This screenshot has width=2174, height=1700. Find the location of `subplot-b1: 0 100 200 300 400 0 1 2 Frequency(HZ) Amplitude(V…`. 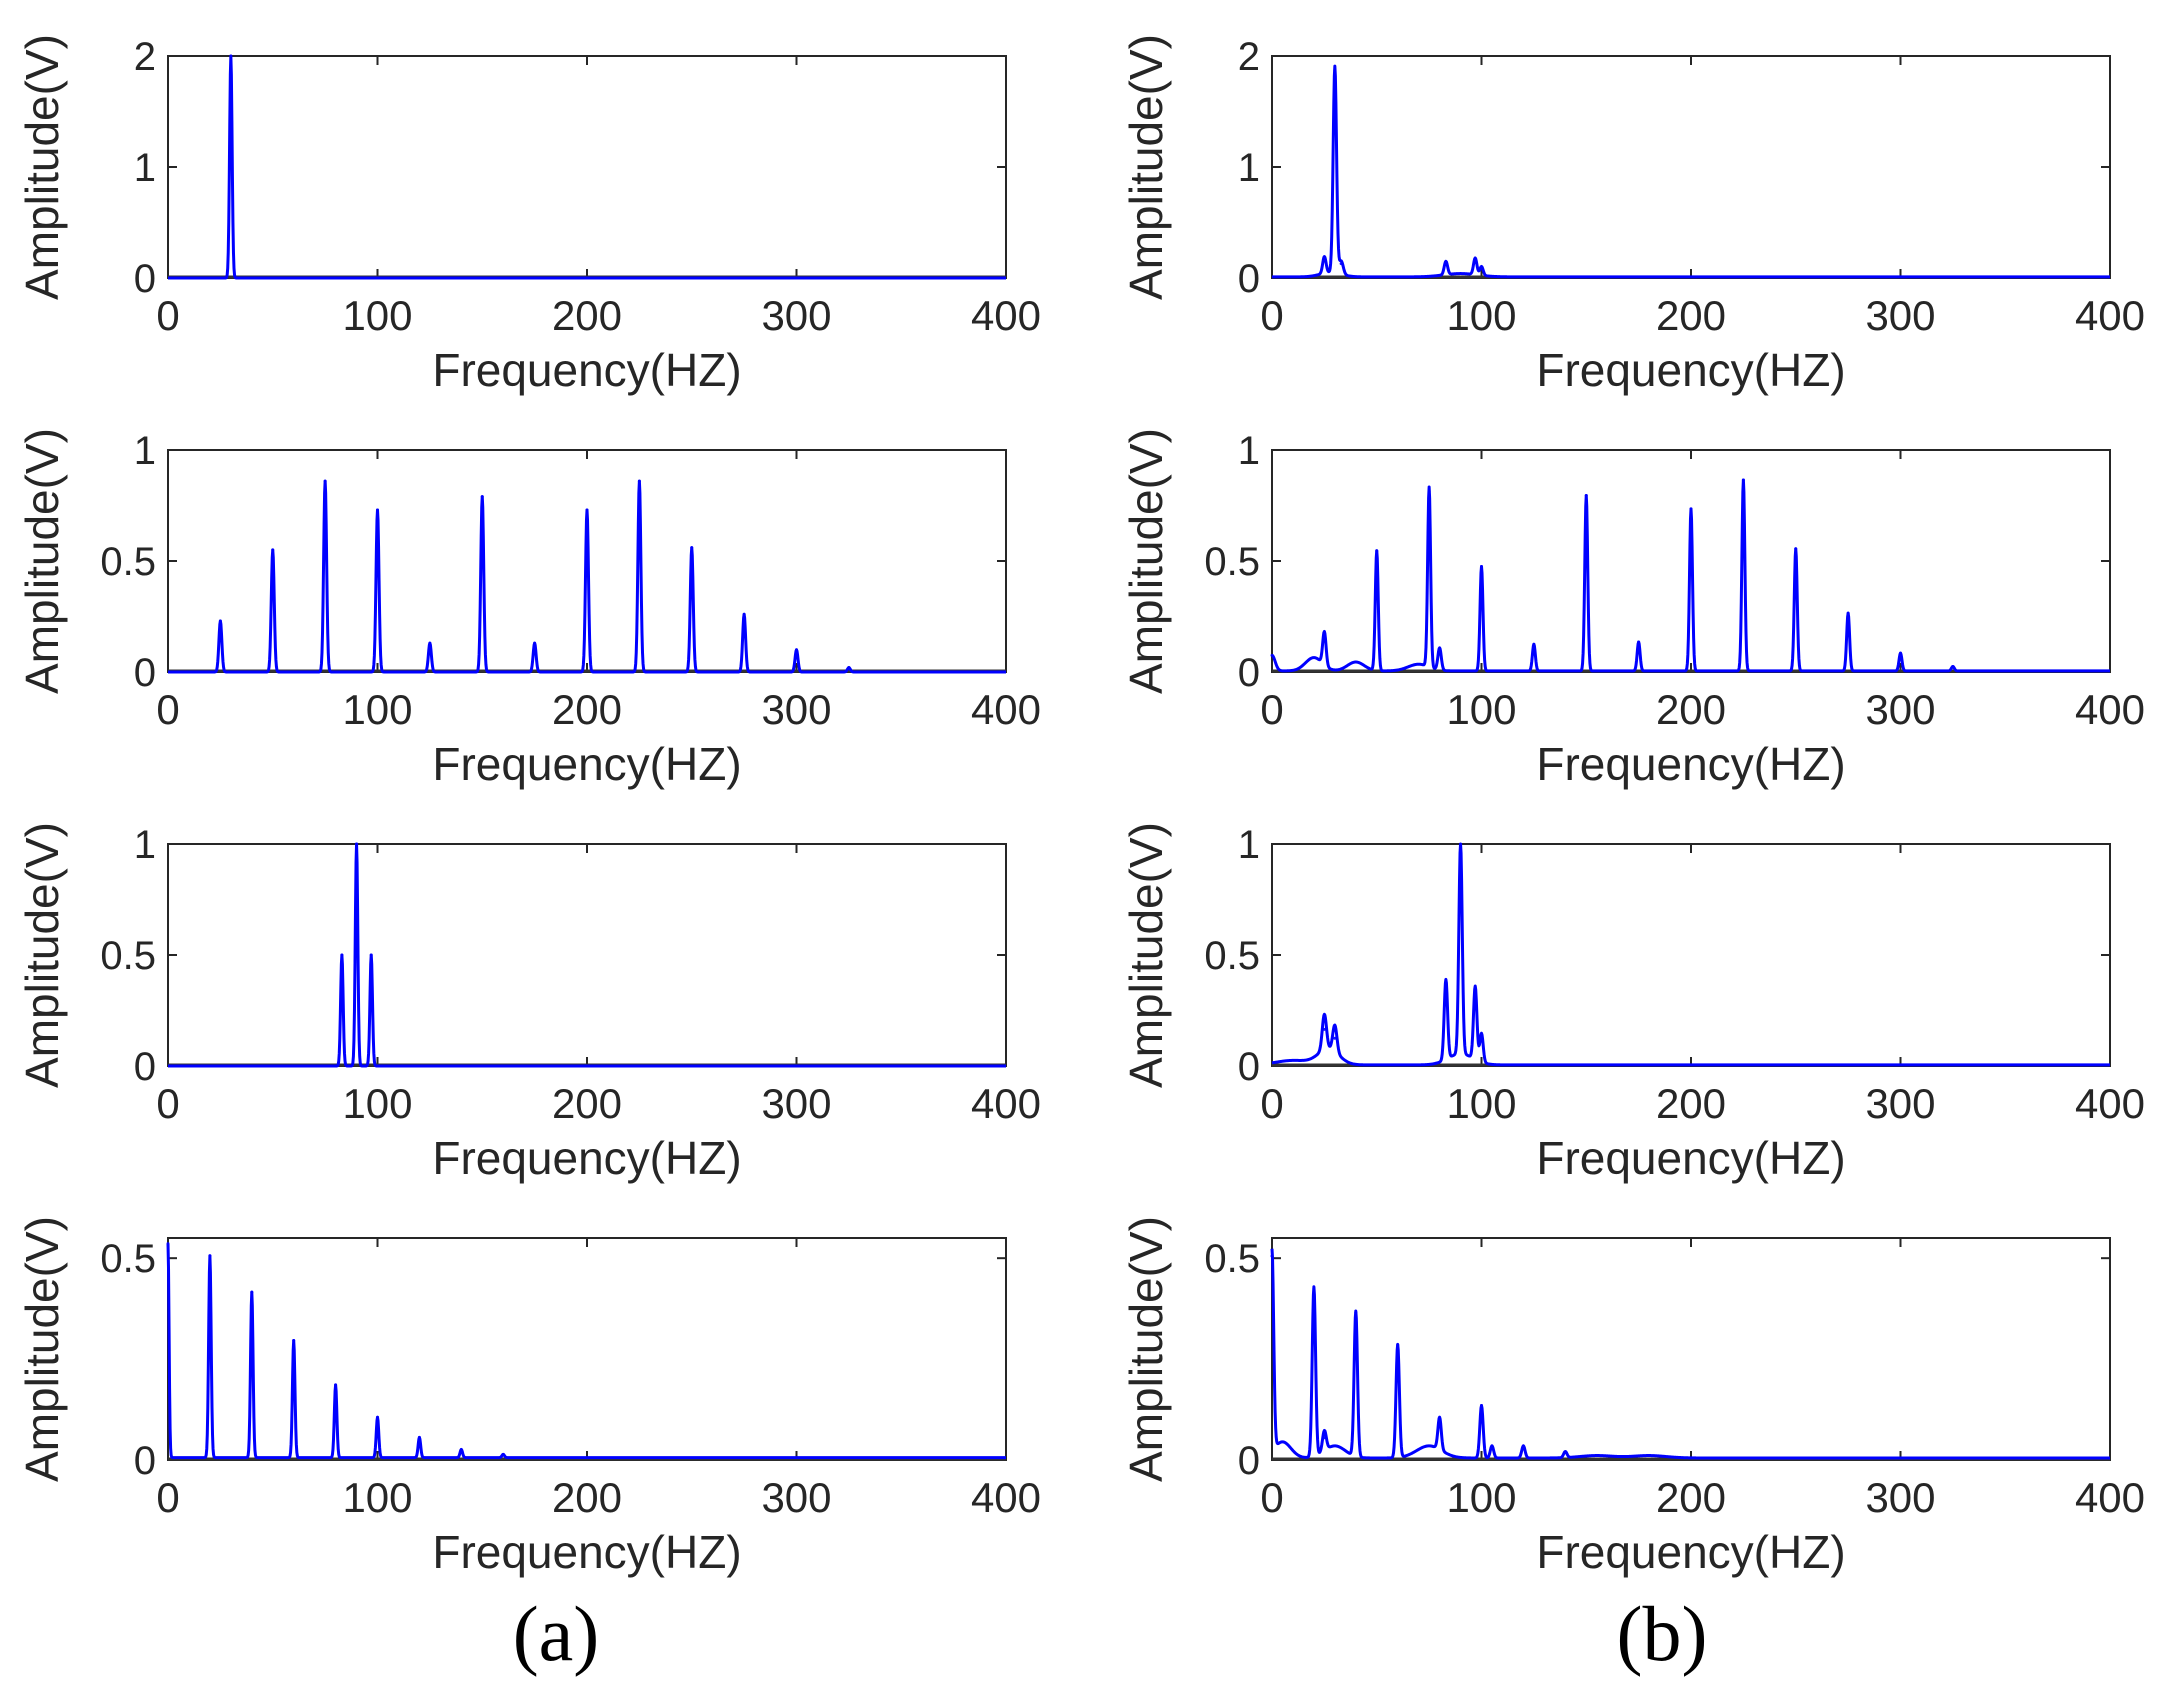

subplot-b1: 0 100 200 300 400 0 1 2 Frequency(HZ) Amplitude(V… is located at coordinates (1632, 215).